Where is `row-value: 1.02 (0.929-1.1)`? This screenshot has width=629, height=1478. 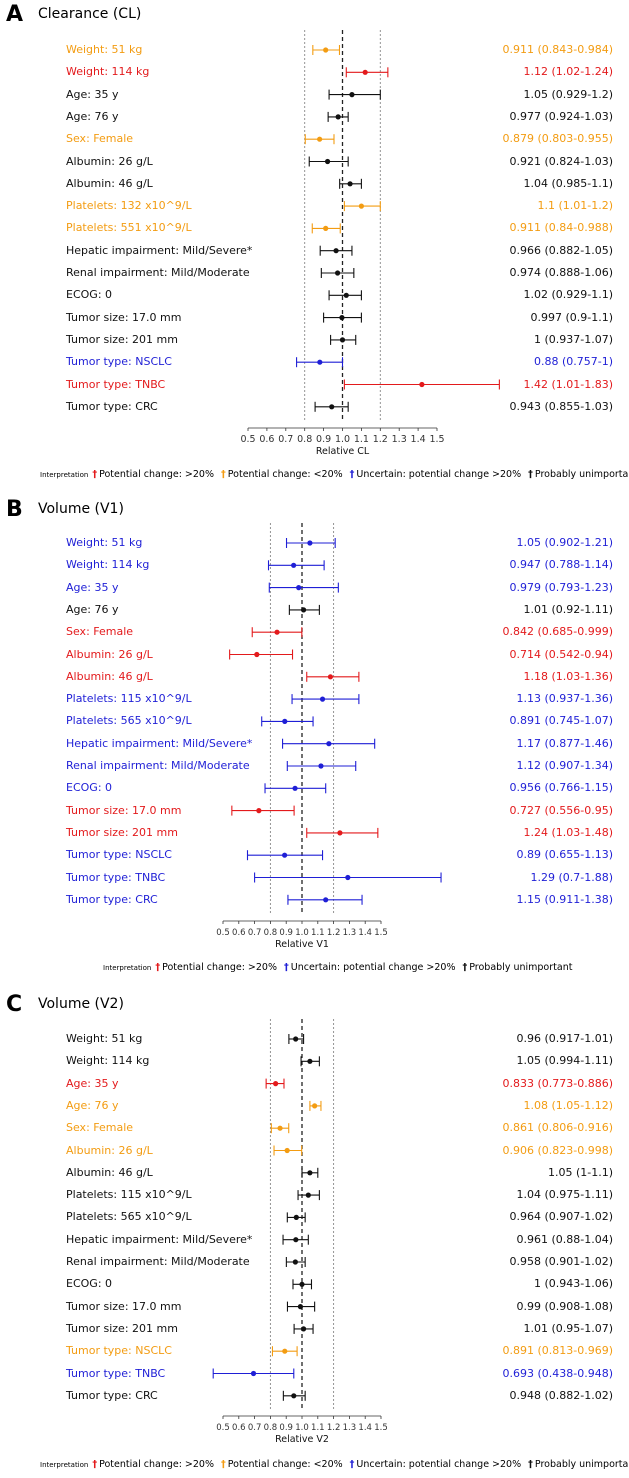
row-value: 1.02 (0.929-1.1) is located at coordinates (568, 295).